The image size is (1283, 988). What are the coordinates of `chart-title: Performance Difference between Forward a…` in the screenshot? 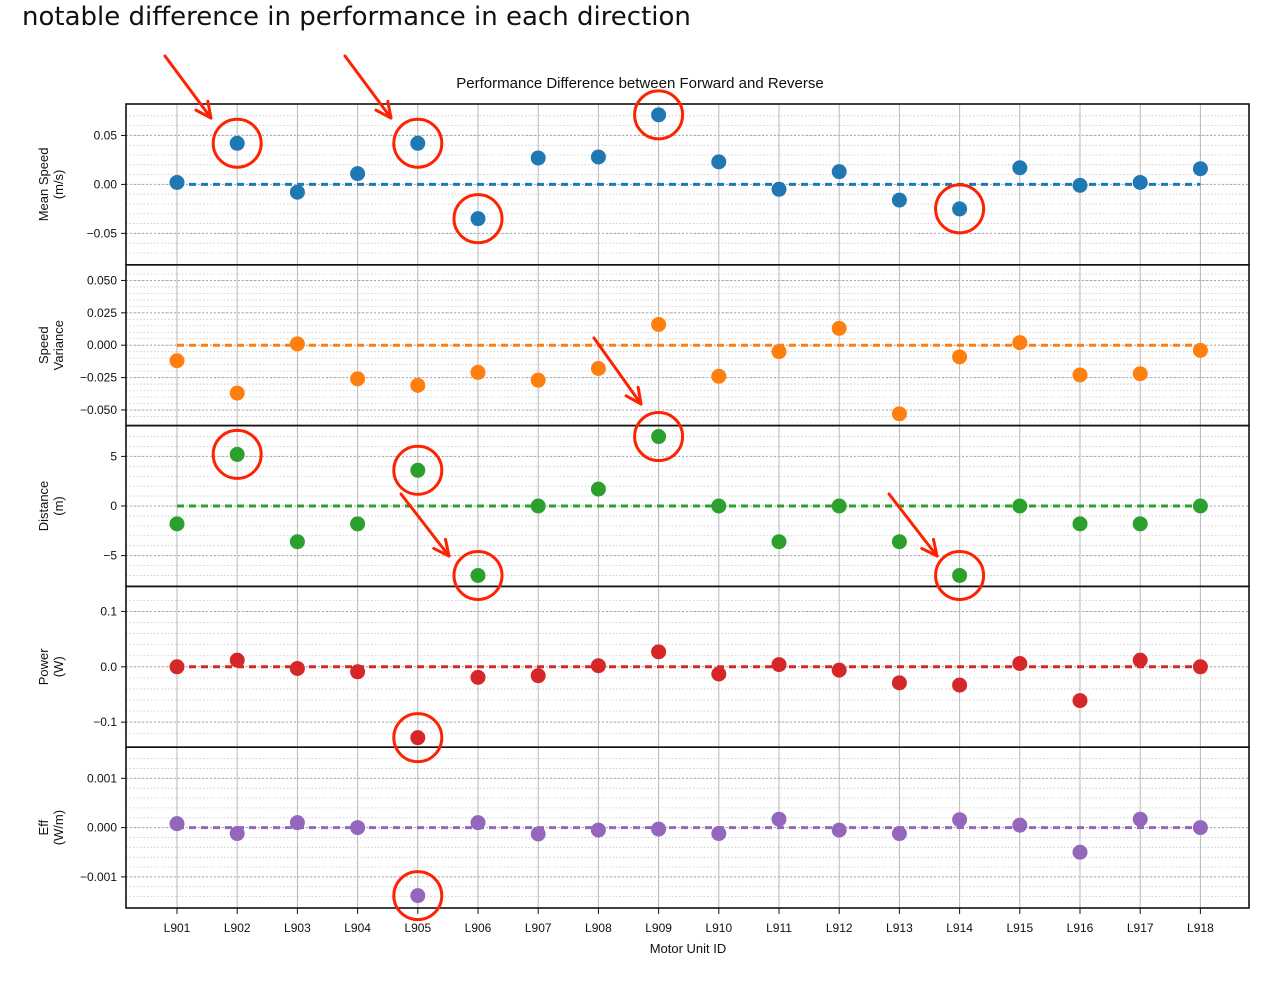 It's located at (639, 83).